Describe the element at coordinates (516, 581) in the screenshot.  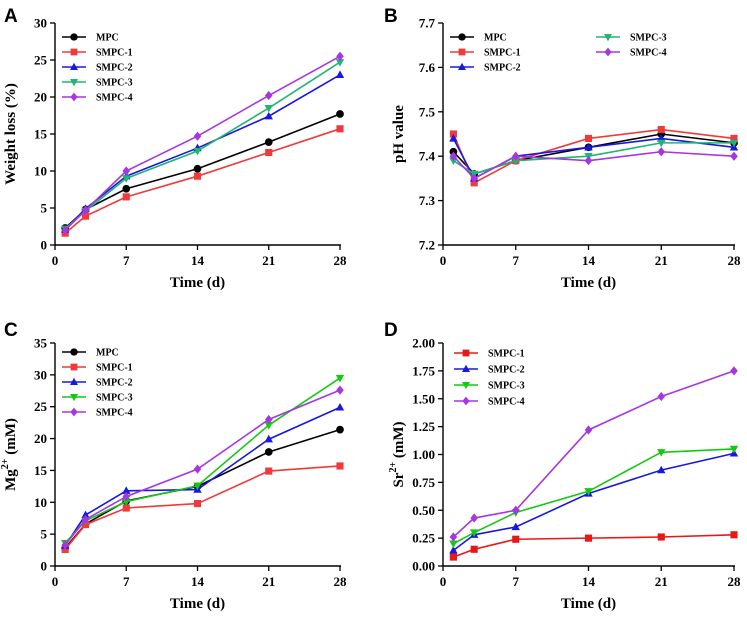
I see `x-tick-label: 7` at that location.